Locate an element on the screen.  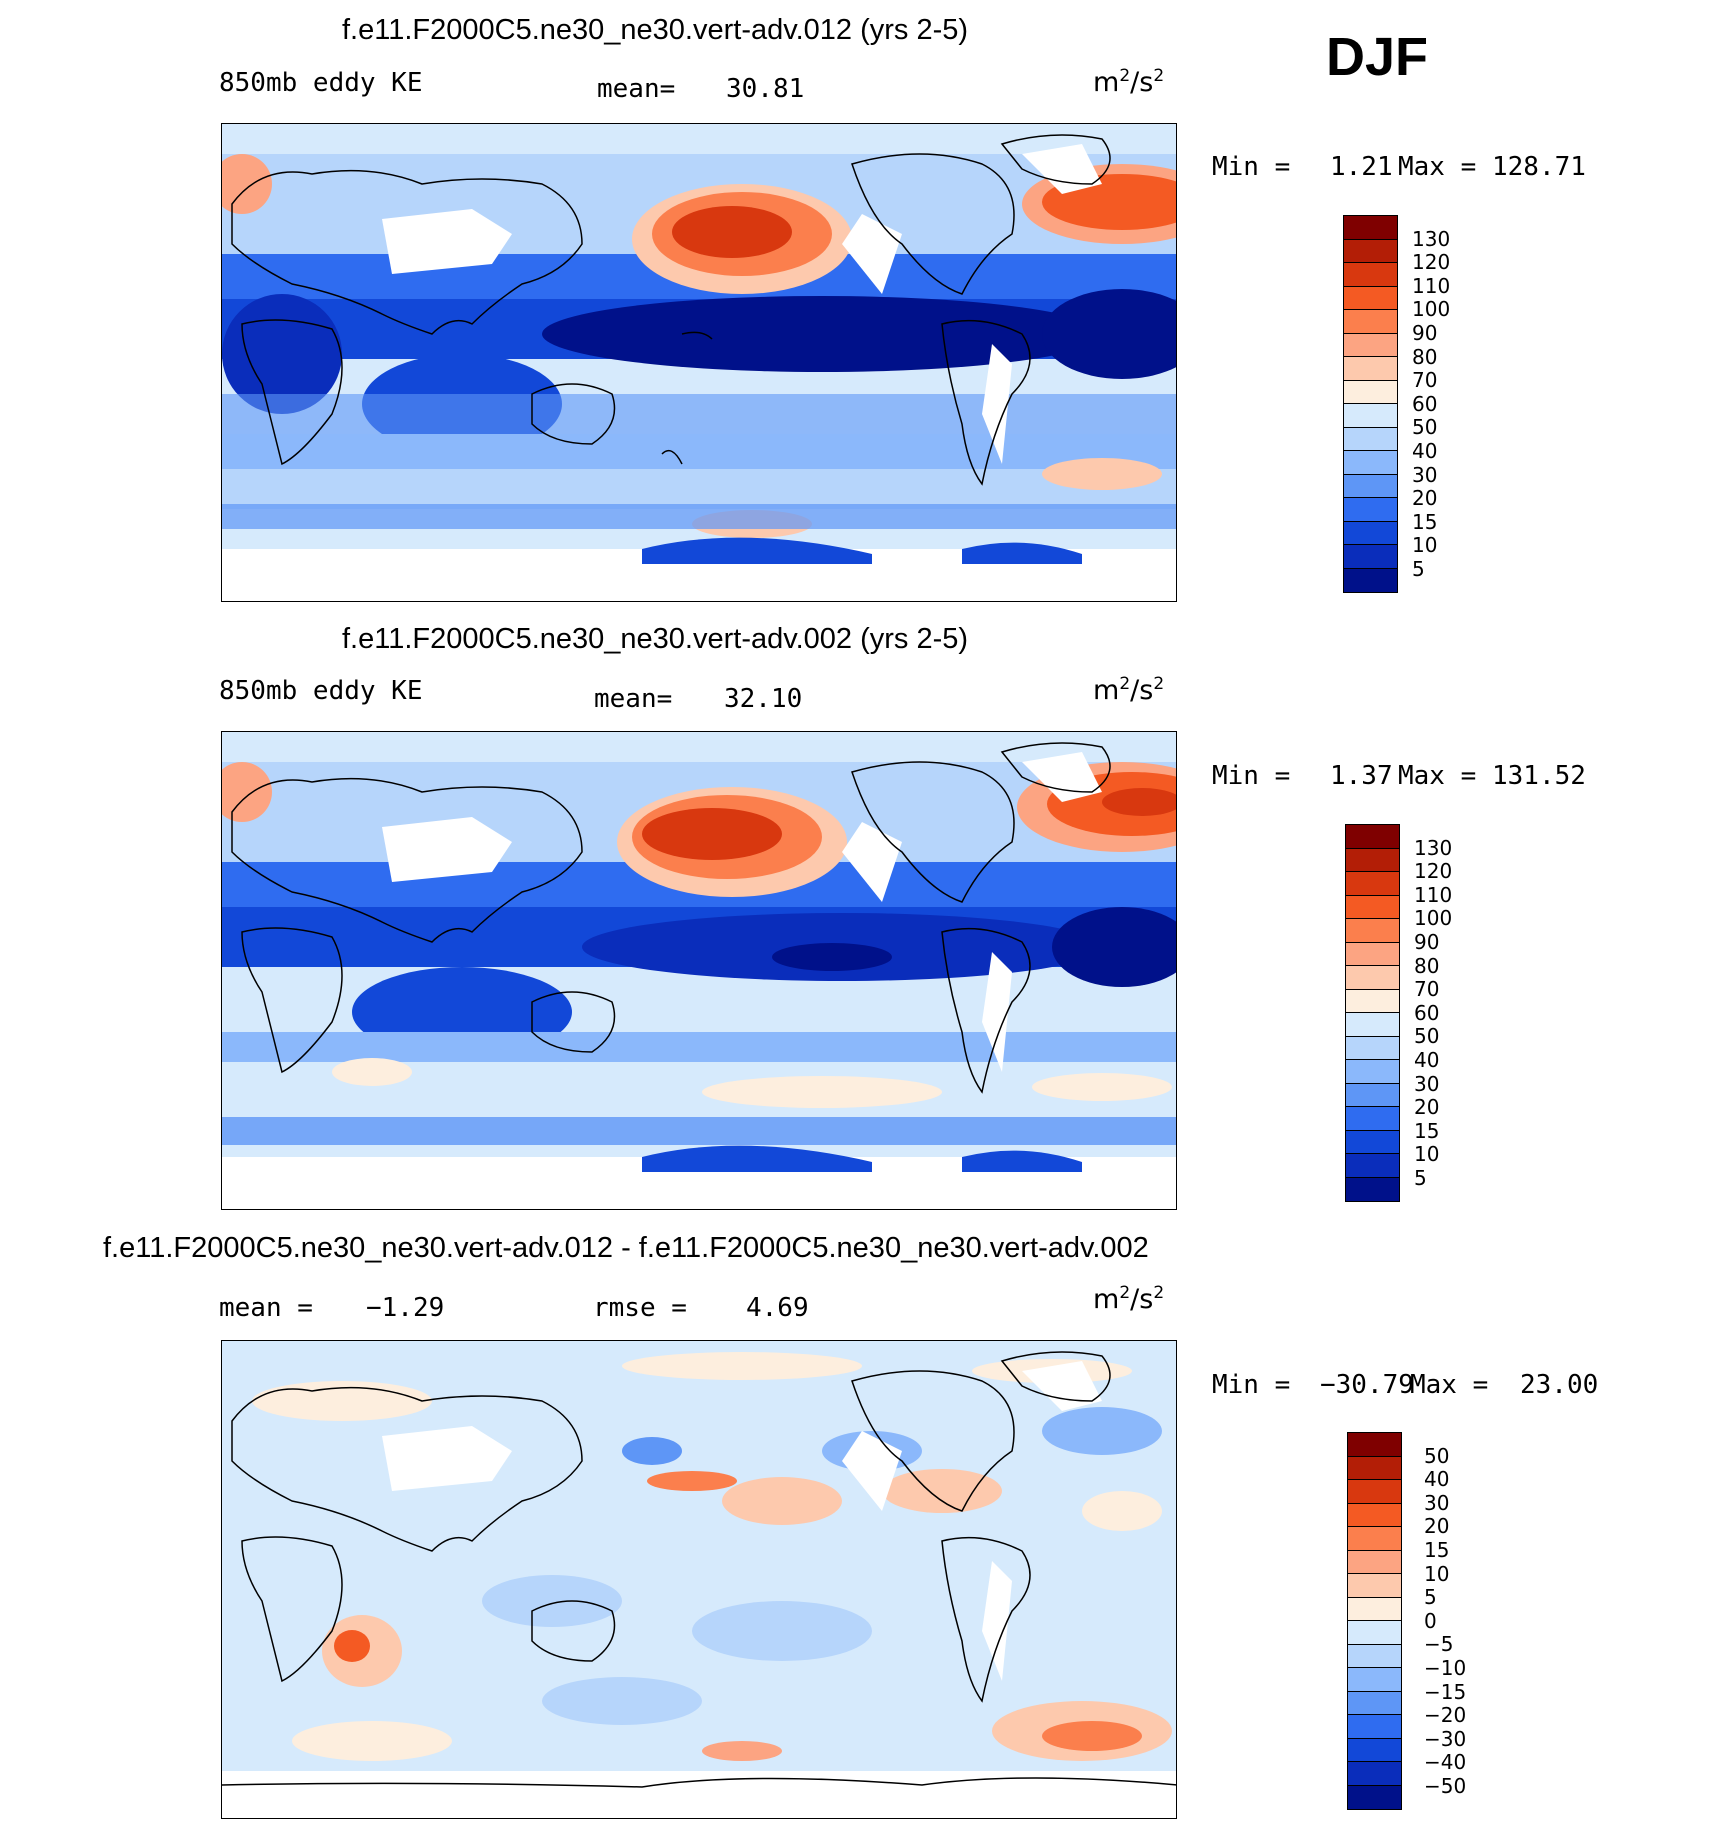
colorbar-tick-label: −50 is located at coordinates (1445, 1786).